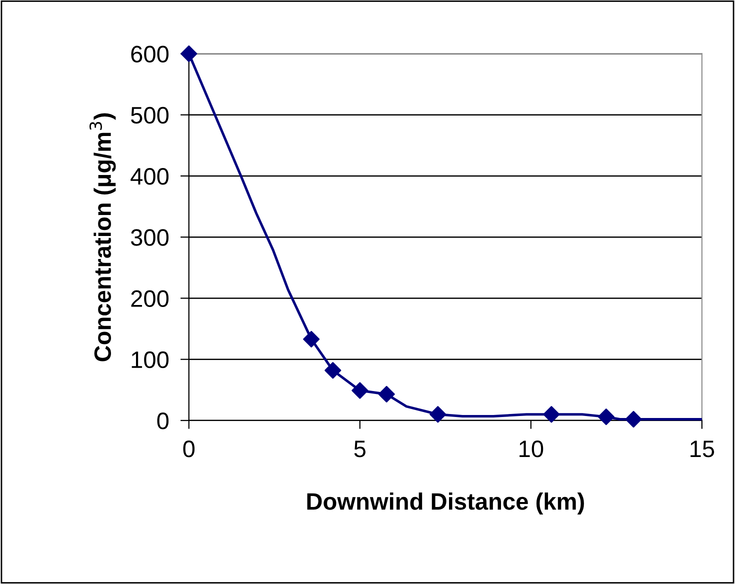  Describe the element at coordinates (150, 359) in the screenshot. I see `y-tick-label: 100` at that location.